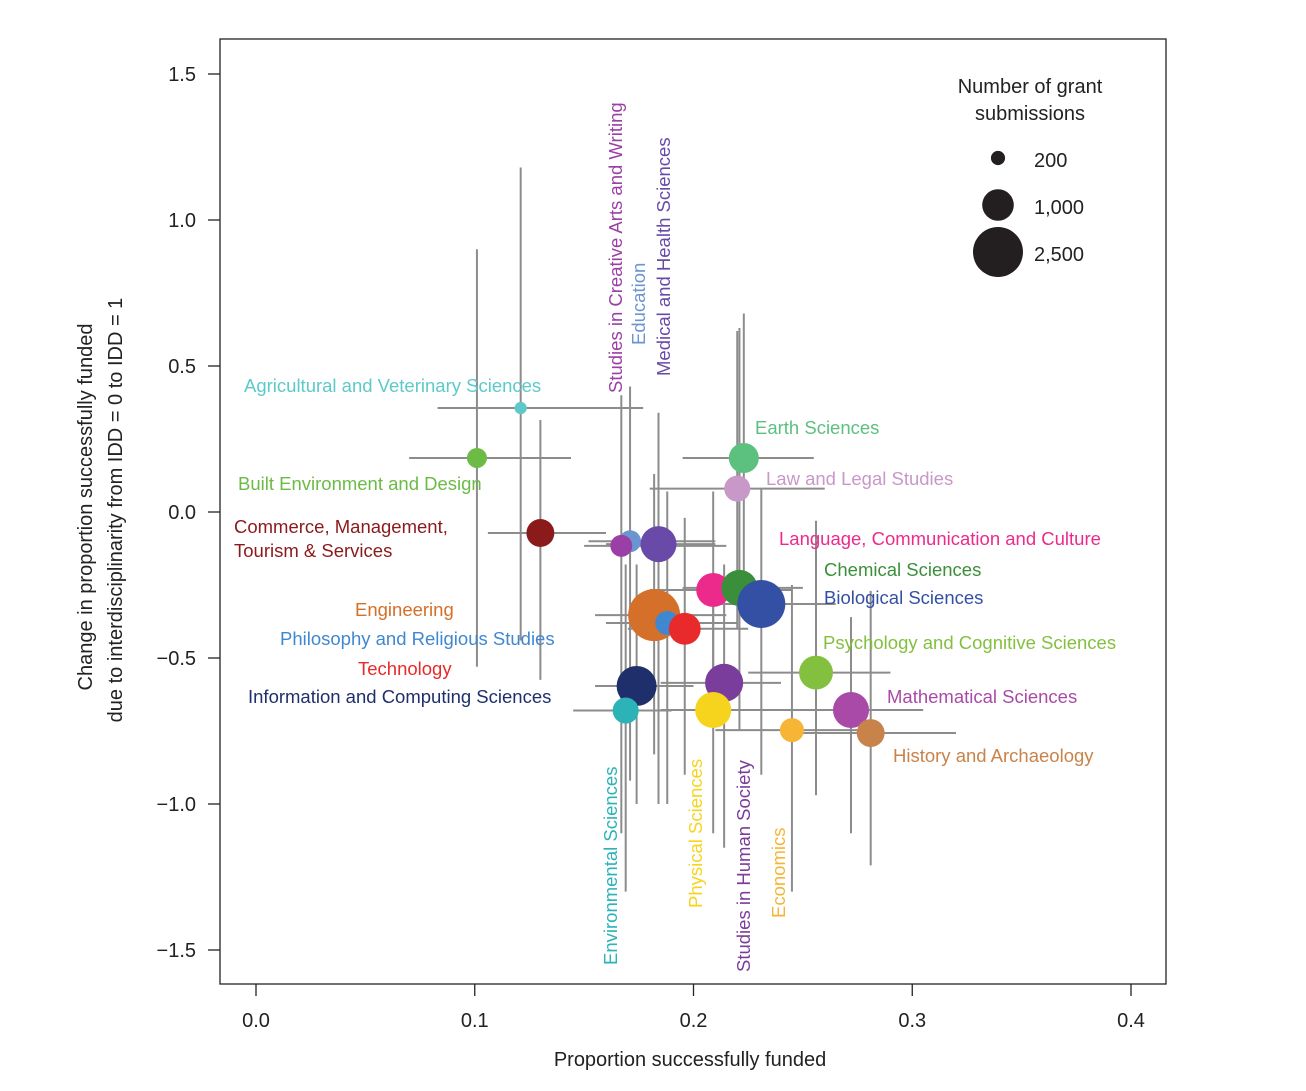 This screenshot has height=1091, width=1306. Describe the element at coordinates (690, 1060) in the screenshot. I see `x-axis-label: Proportion successfully funded` at that location.